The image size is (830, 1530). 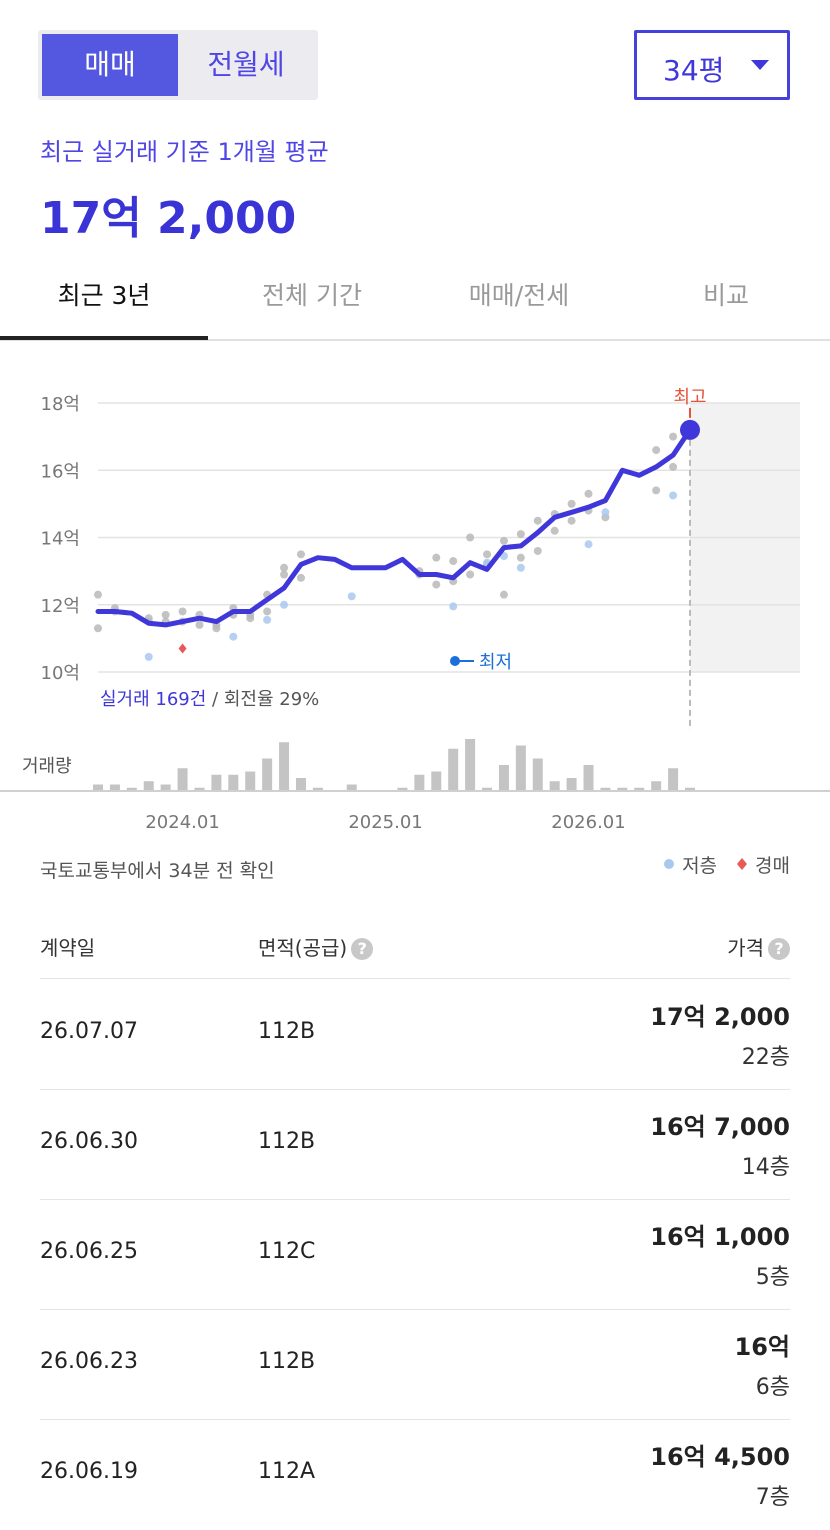 I want to click on max-label: 최고, so click(x=689, y=397).